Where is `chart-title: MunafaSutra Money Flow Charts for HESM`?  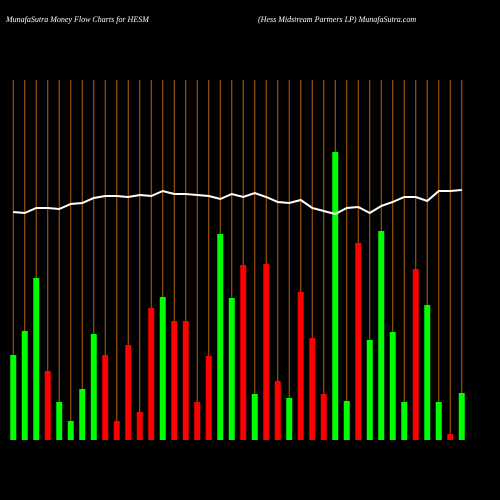 chart-title: MunafaSutra Money Flow Charts for HESM is located at coordinates (77, 19).